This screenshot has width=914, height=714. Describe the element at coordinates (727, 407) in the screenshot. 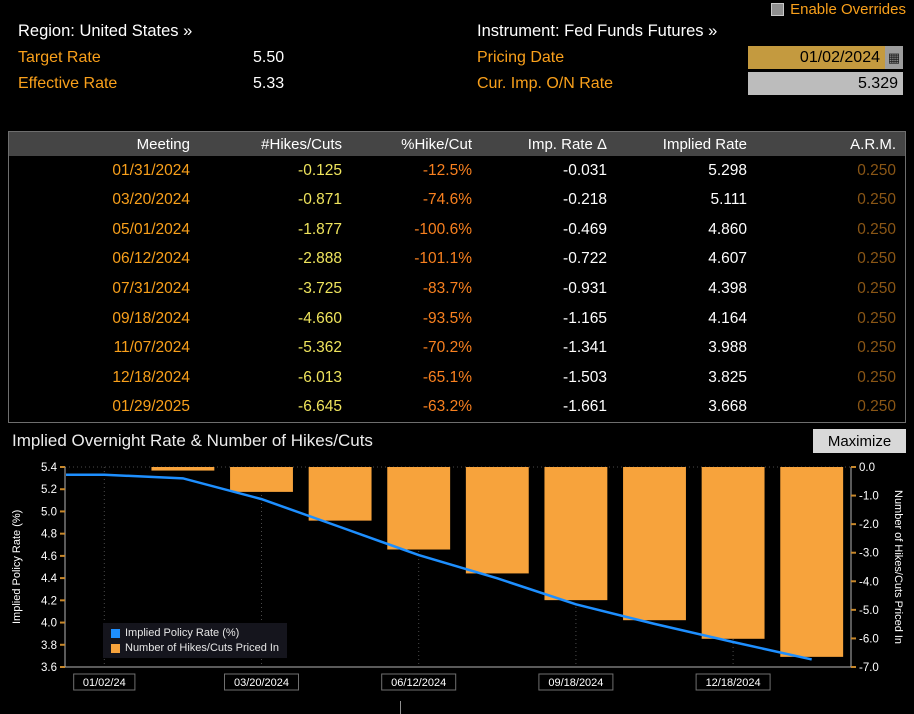

I see `table-cell: 3.668` at that location.